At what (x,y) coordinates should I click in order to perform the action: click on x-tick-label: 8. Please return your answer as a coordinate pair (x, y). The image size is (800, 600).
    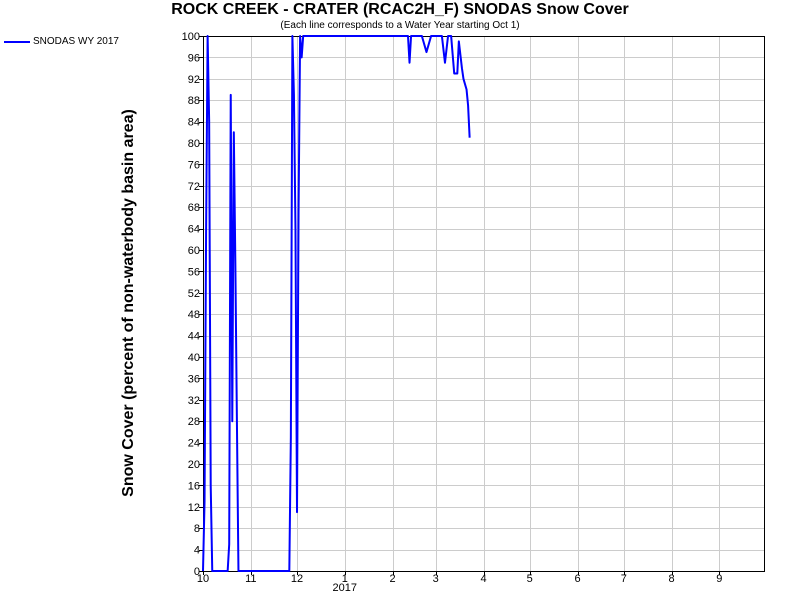
    Looking at the image, I should click on (671, 579).